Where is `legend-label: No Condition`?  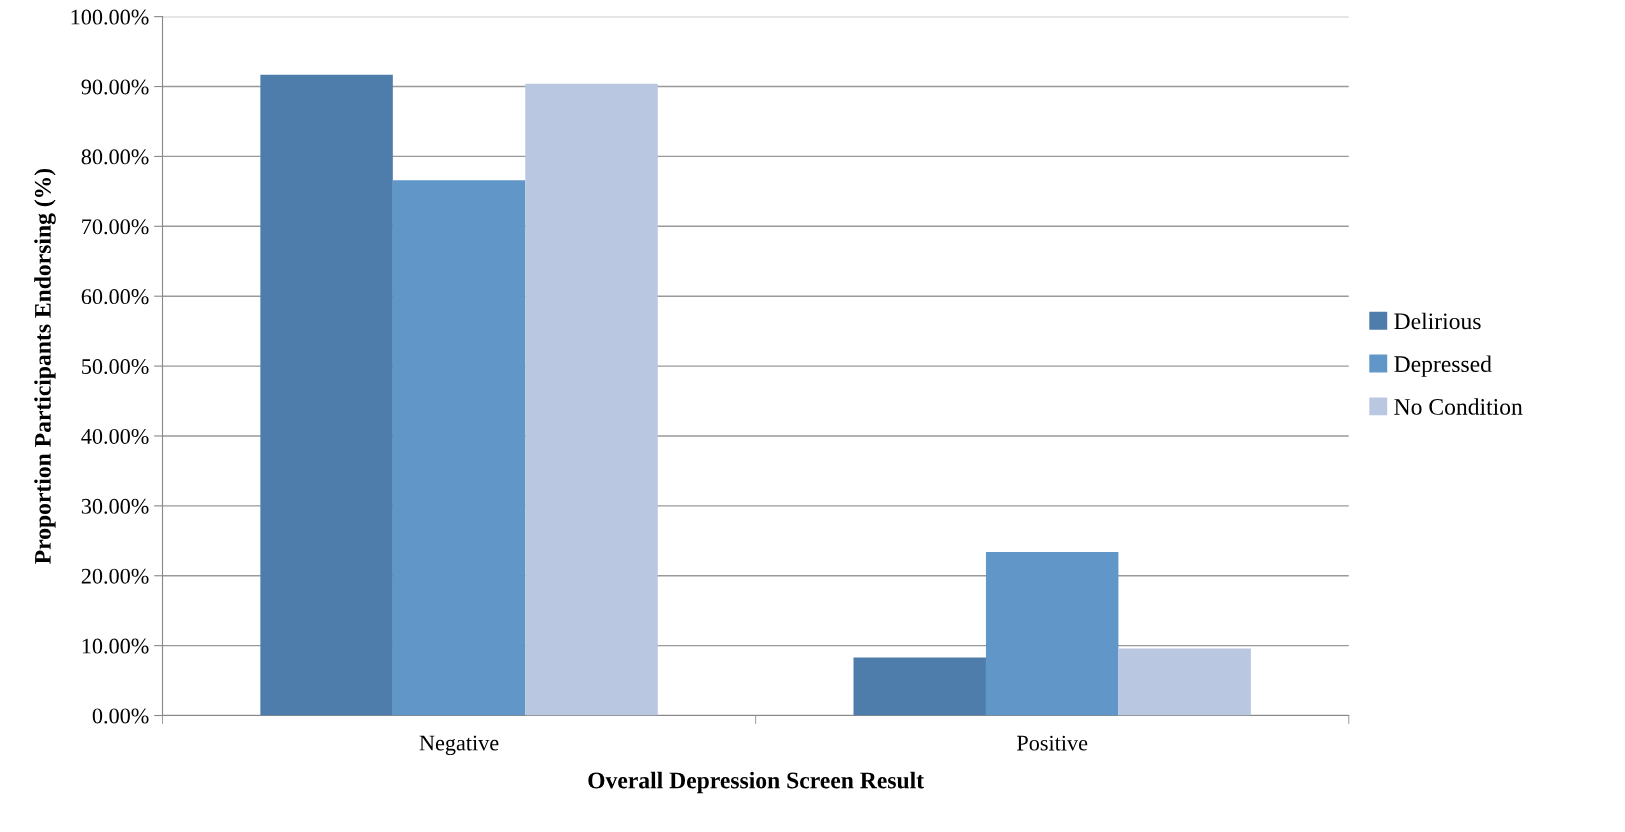 legend-label: No Condition is located at coordinates (1458, 406).